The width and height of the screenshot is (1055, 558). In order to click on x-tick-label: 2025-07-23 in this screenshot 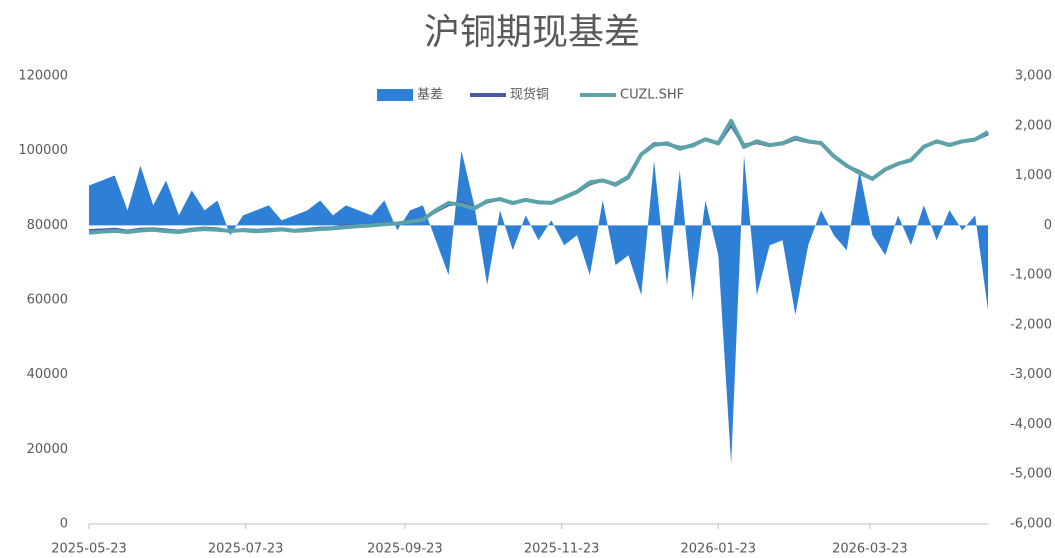, I will do `click(246, 549)`.